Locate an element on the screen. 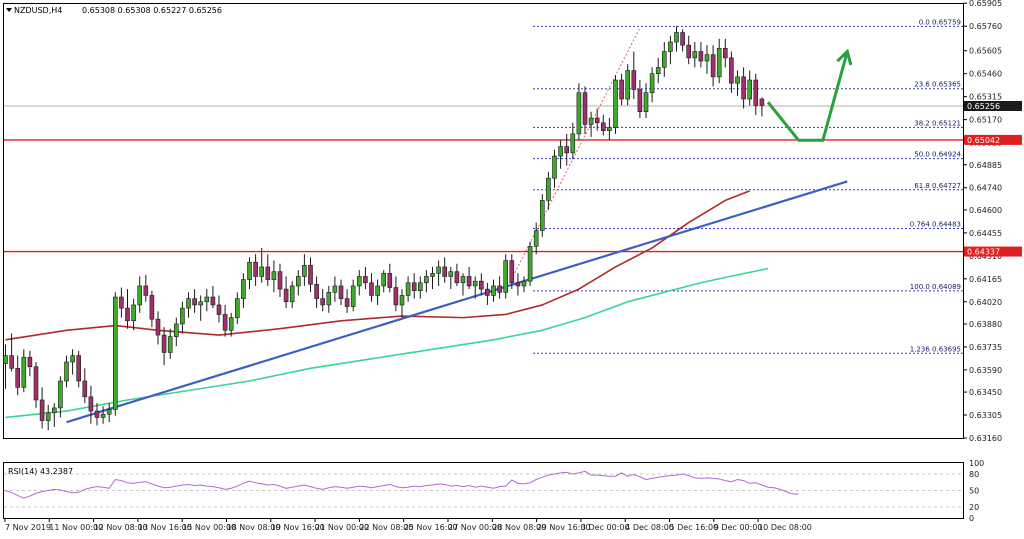  x-tick-label: 15 Nov 00:00 is located at coordinates (209, 527).